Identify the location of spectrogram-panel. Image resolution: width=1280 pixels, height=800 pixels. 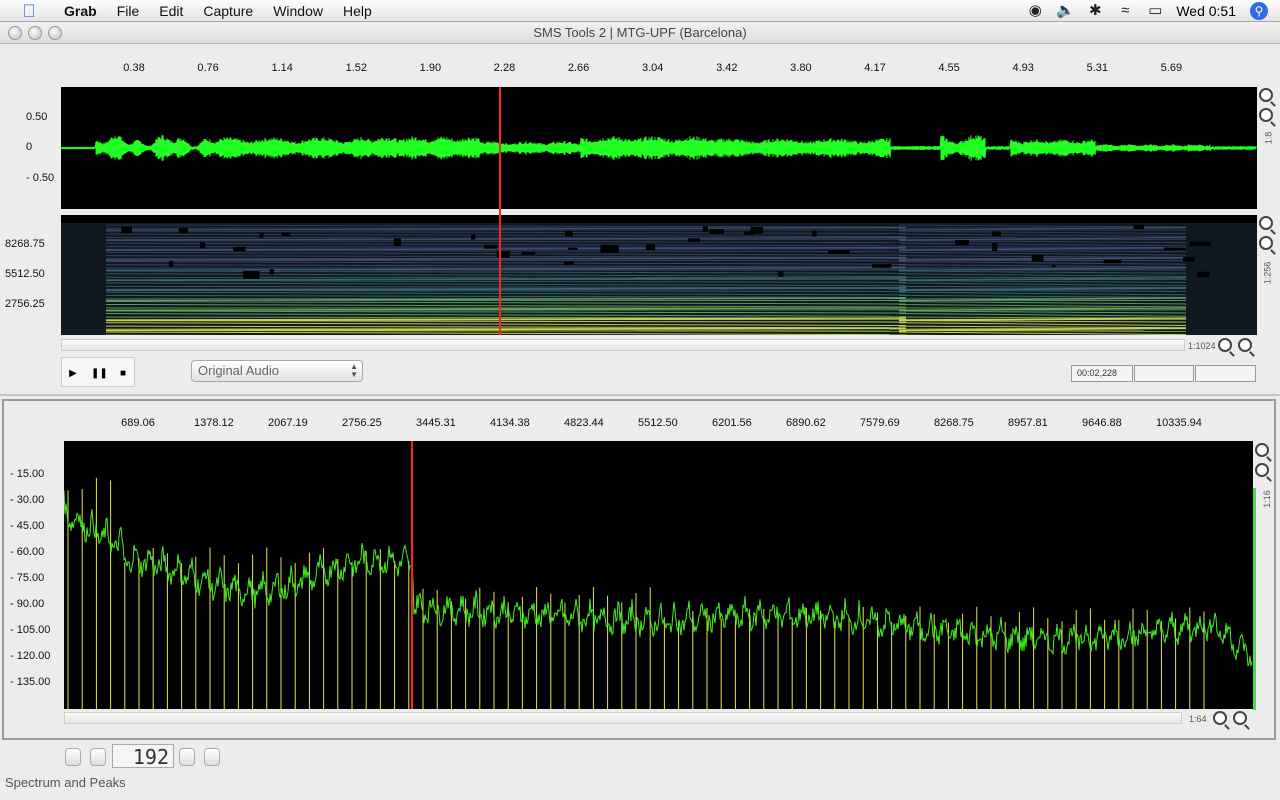
(659, 275).